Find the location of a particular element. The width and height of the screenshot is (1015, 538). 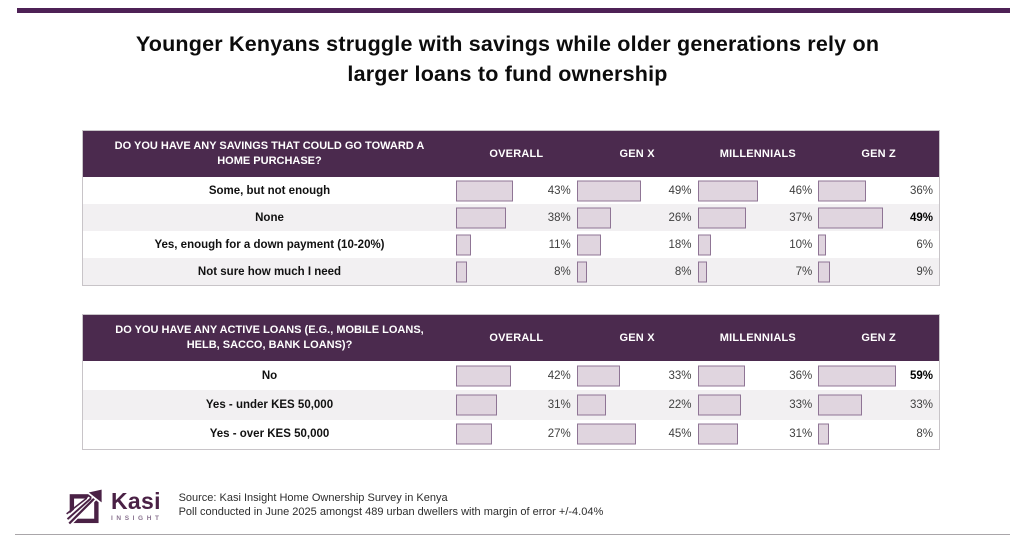

value-cell: 26% is located at coordinates (637, 217).